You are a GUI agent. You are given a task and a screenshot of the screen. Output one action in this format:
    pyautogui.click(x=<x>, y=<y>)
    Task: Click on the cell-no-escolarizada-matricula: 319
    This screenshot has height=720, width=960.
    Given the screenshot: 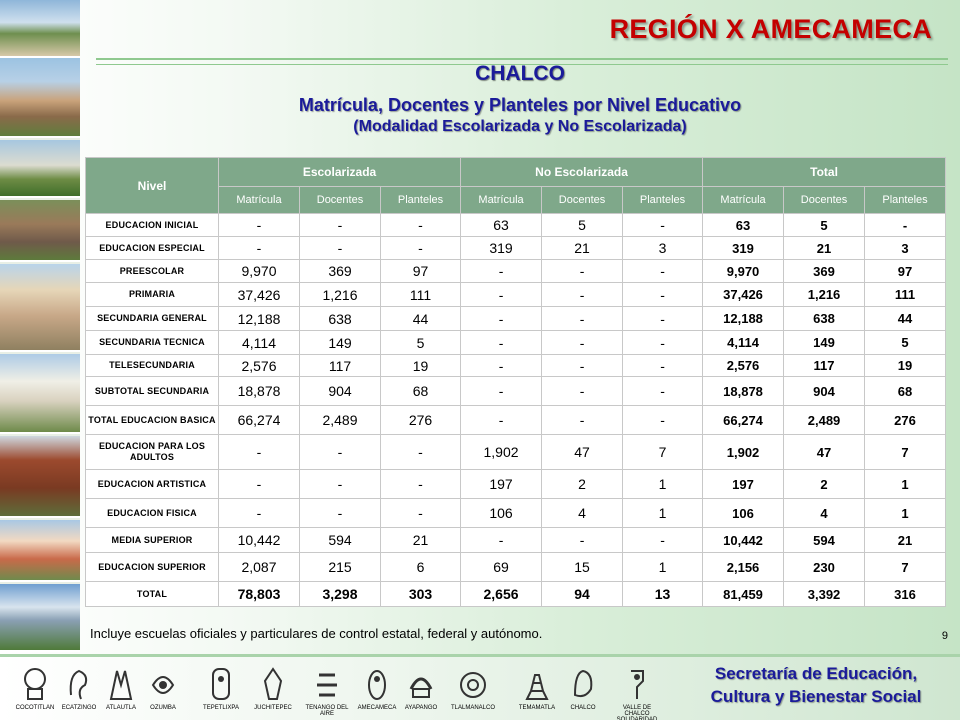 What is the action you would take?
    pyautogui.click(x=501, y=248)
    